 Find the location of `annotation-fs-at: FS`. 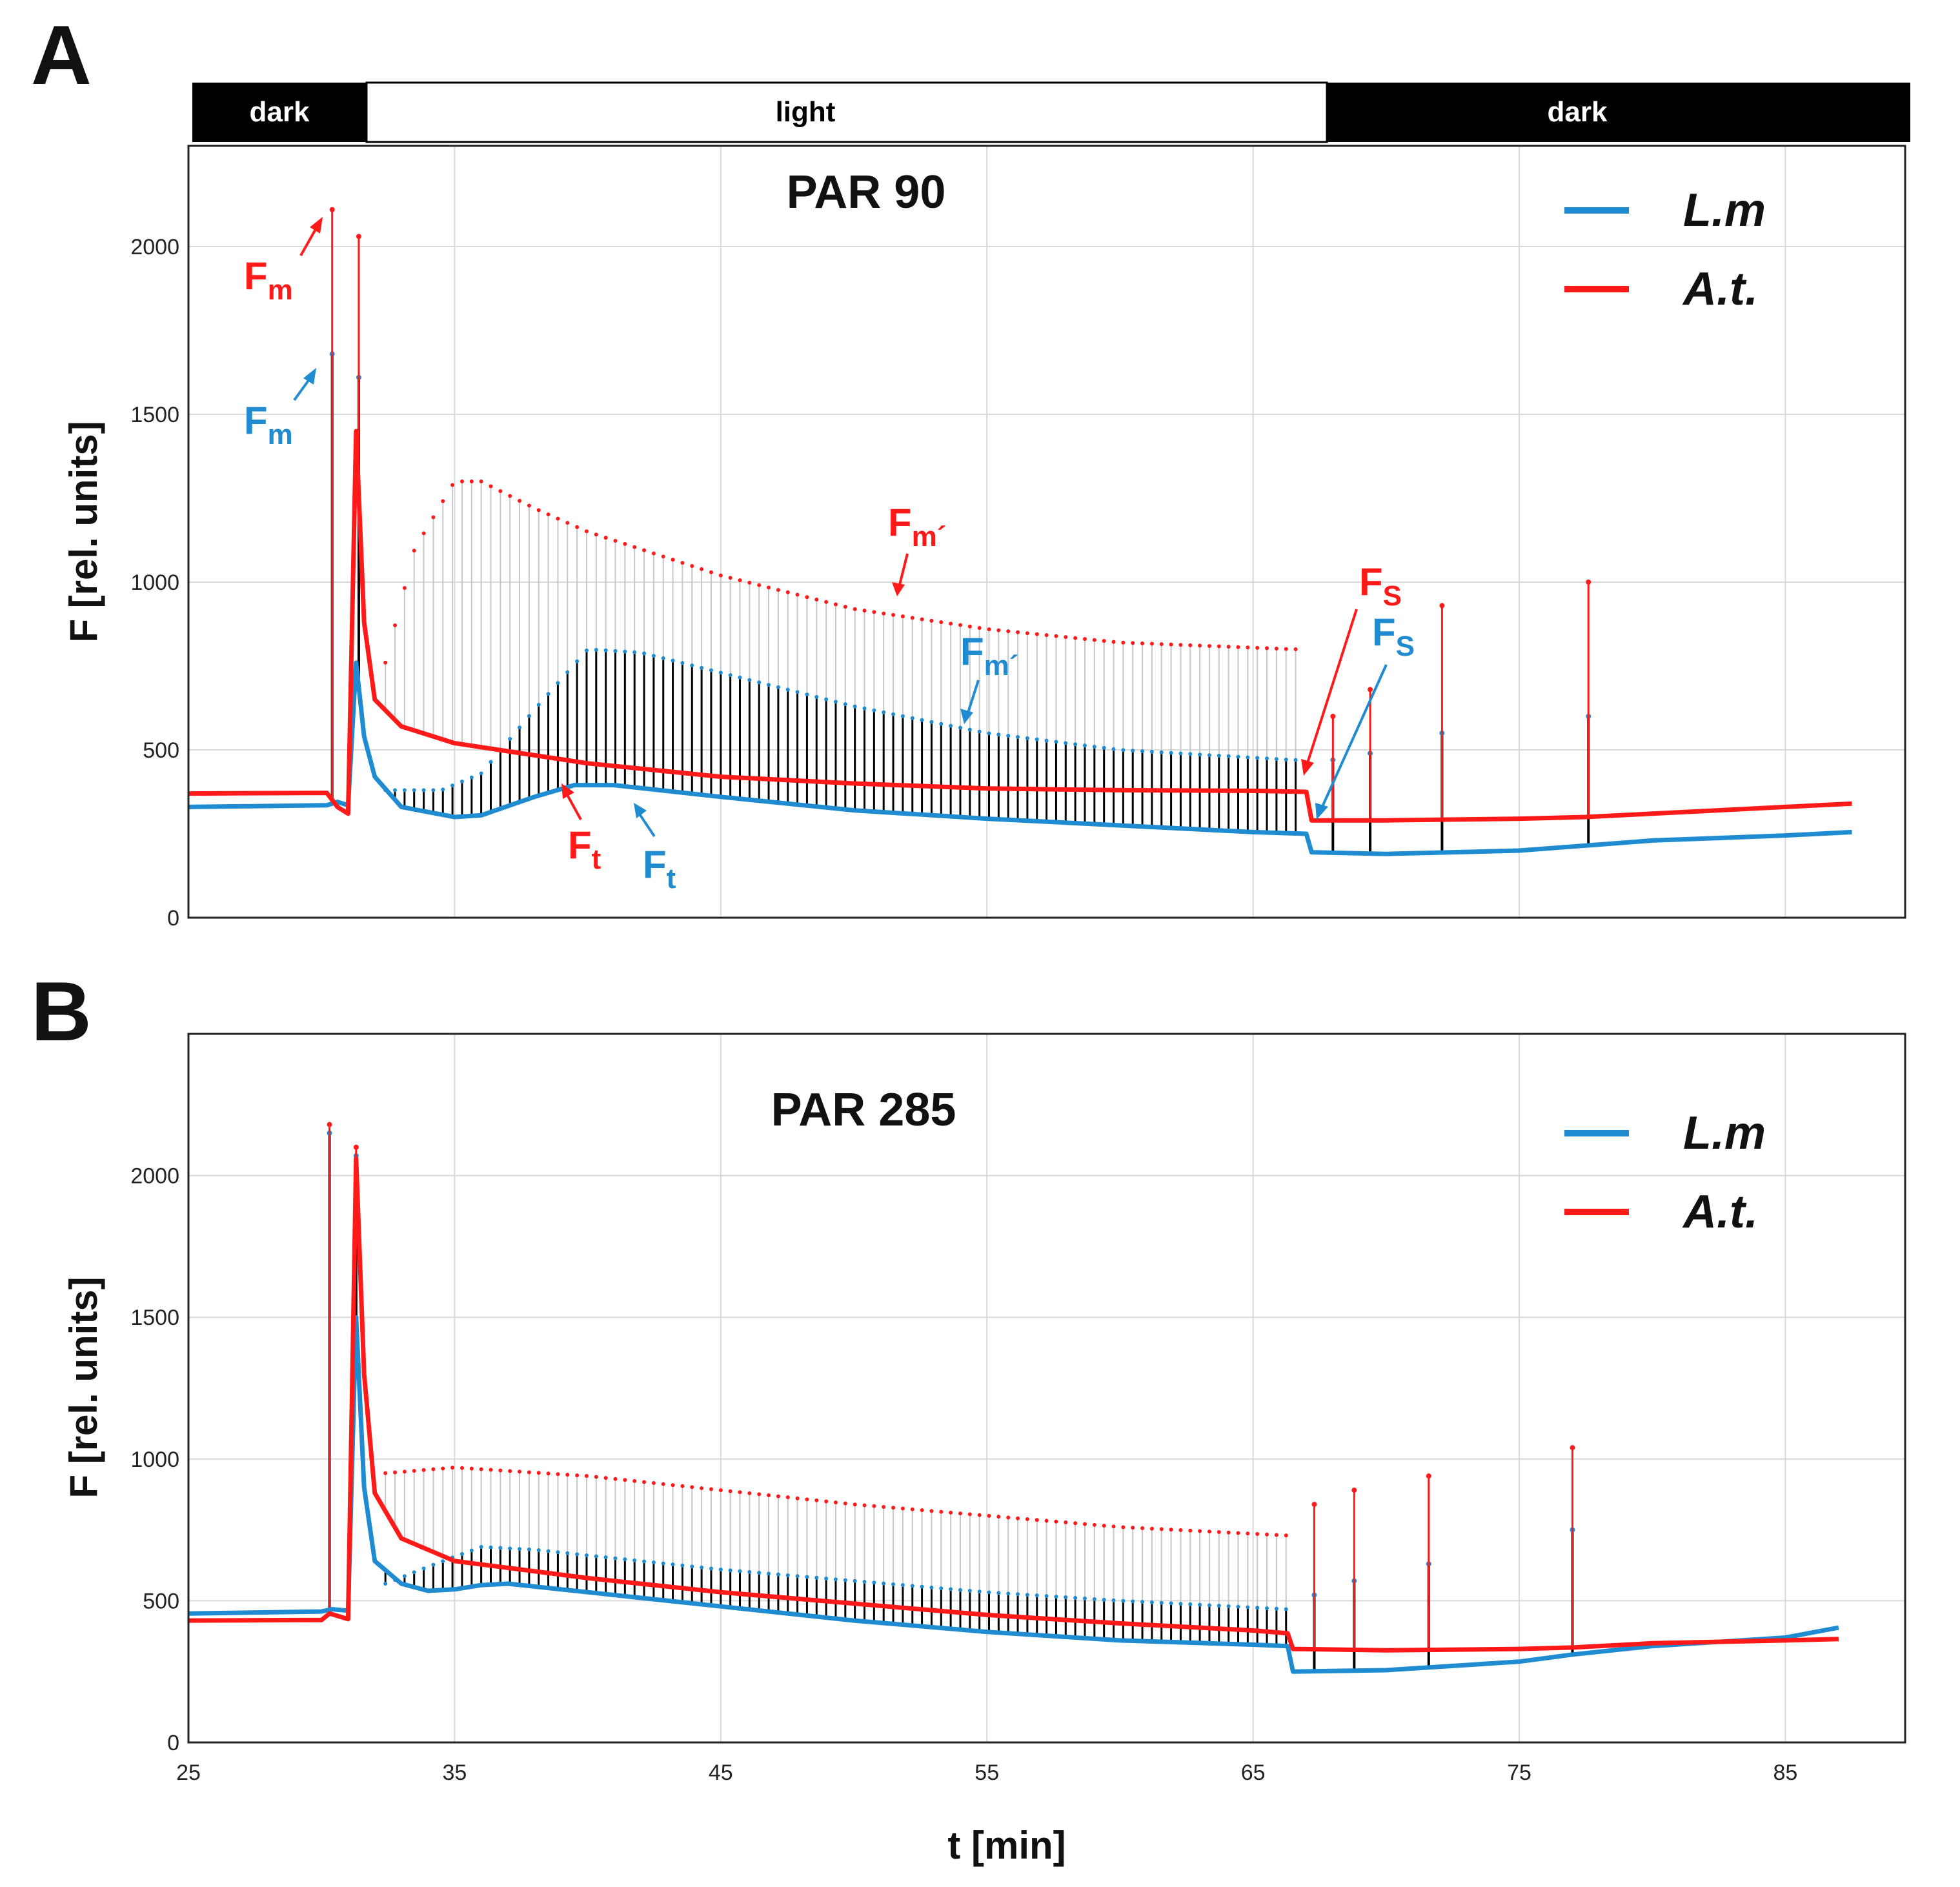

annotation-fs-at: FS is located at coordinates (1351, 668).